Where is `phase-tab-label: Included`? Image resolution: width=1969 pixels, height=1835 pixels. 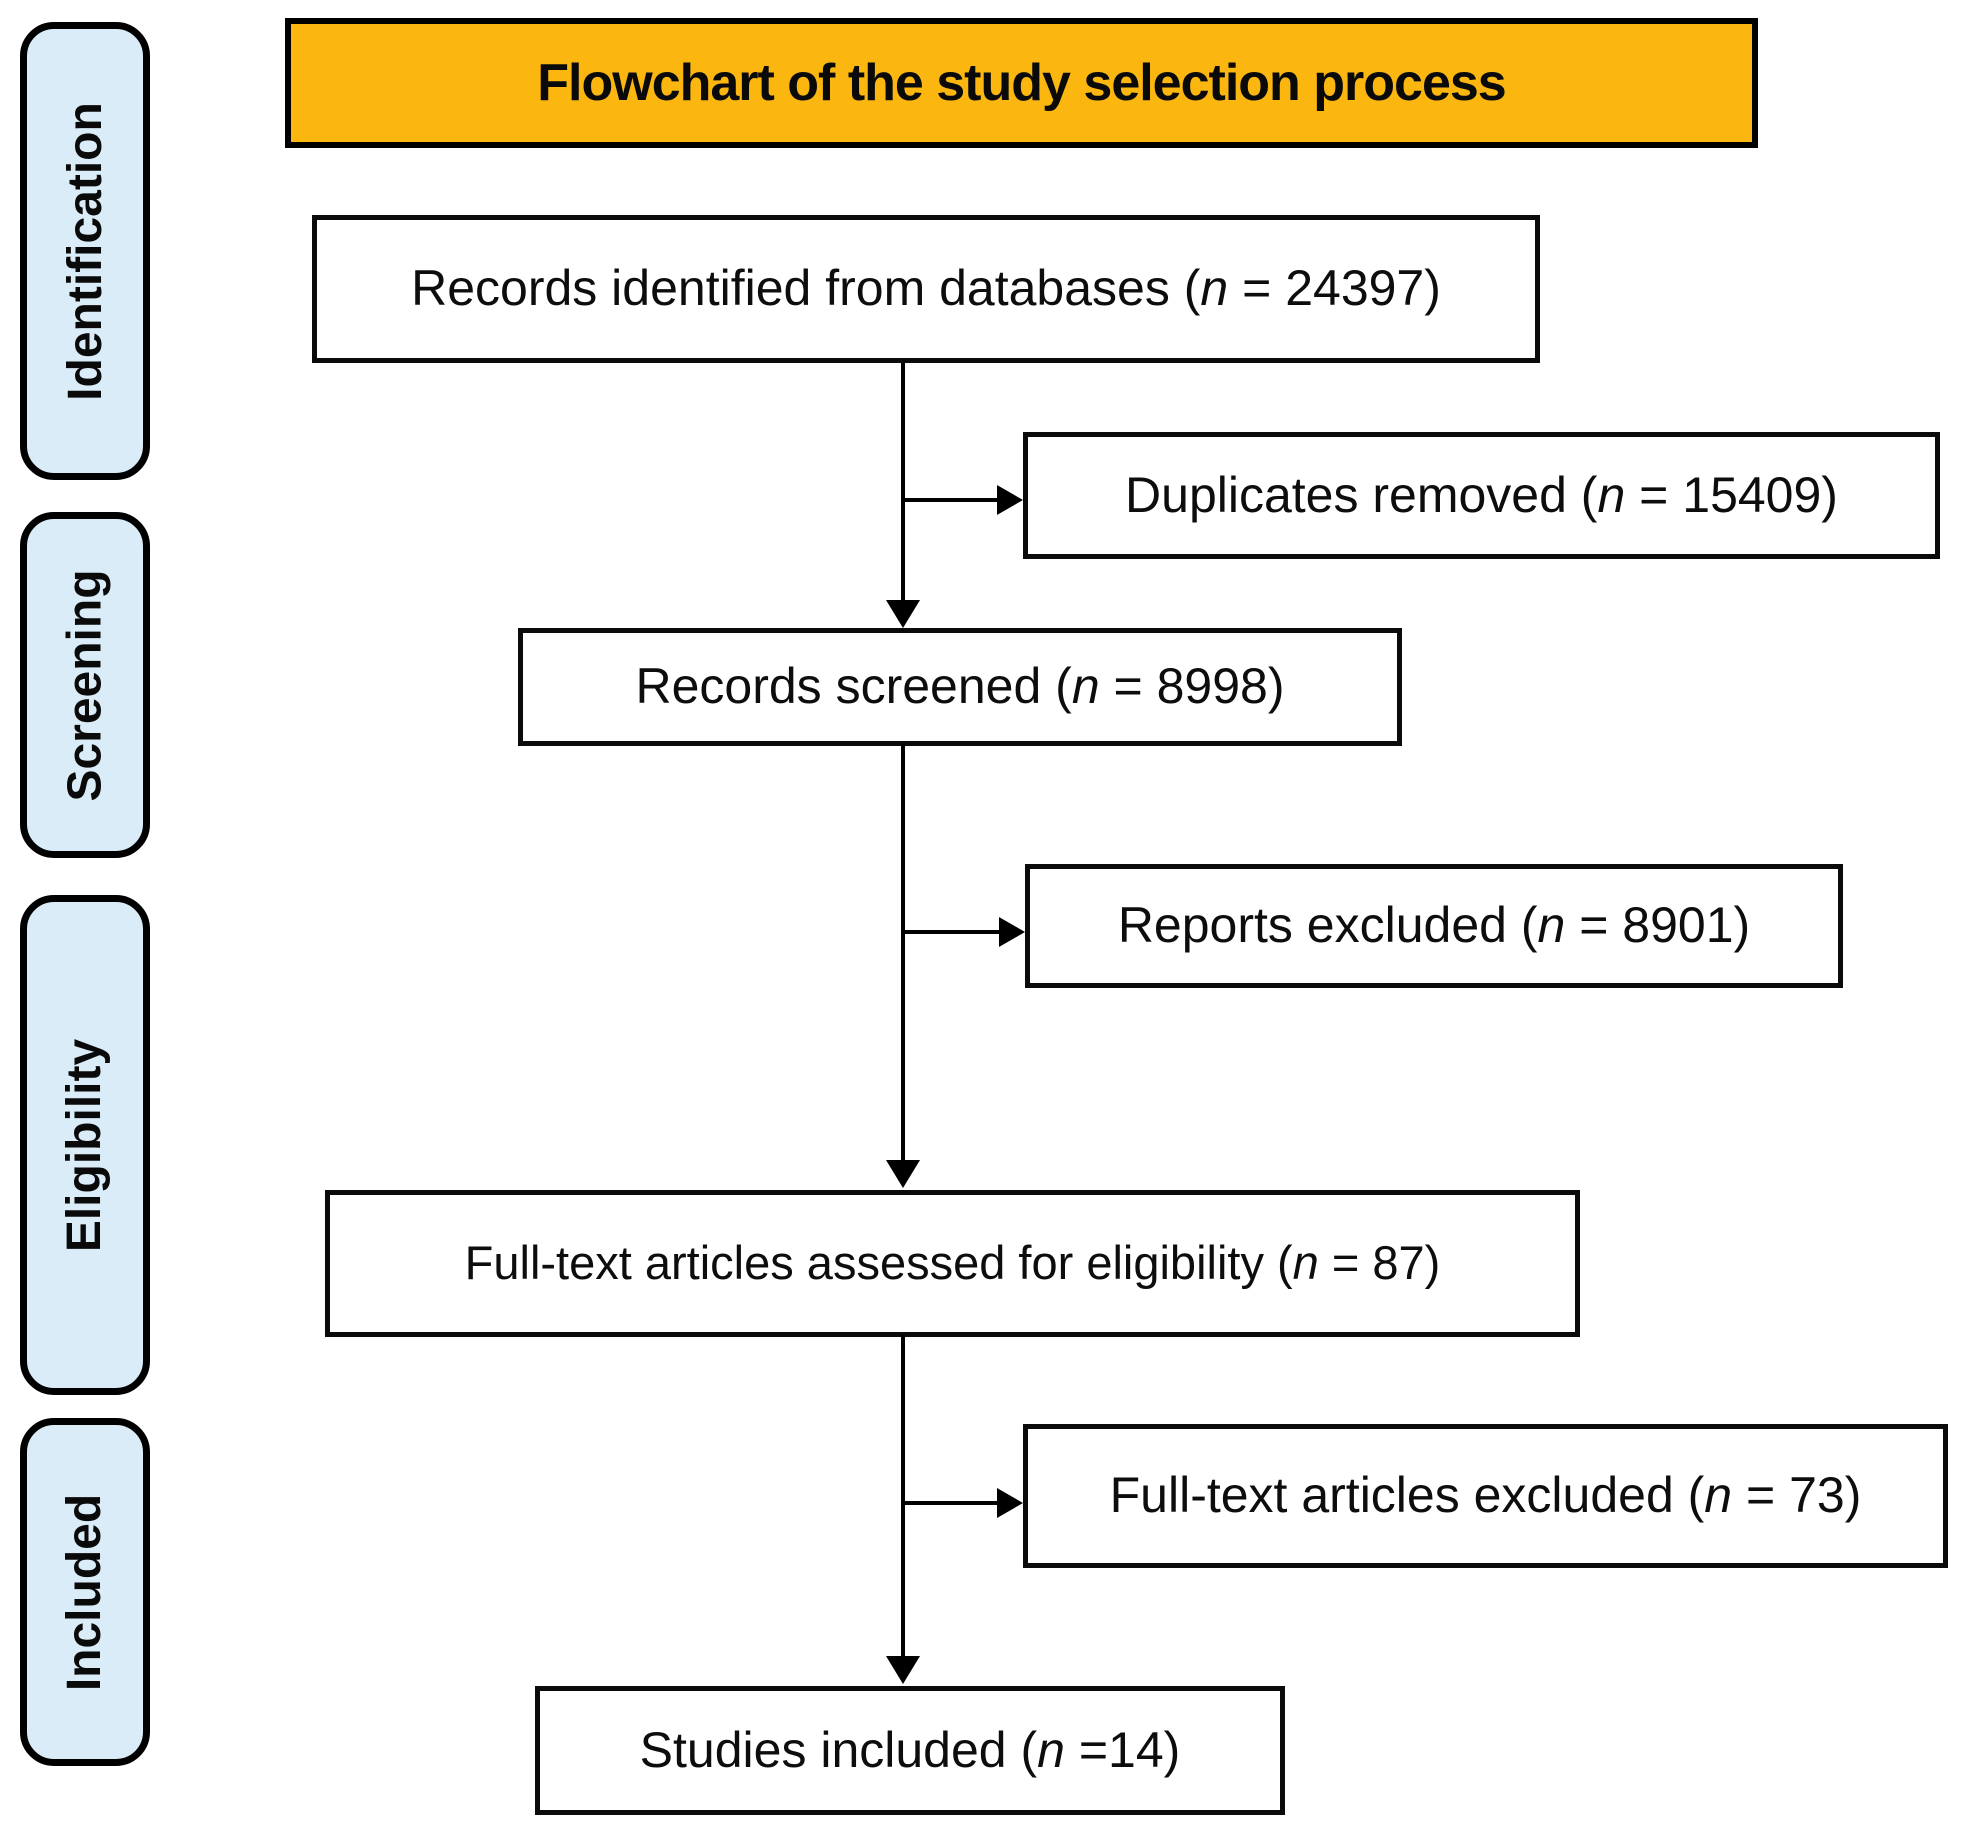 phase-tab-label: Included is located at coordinates (85, 1592).